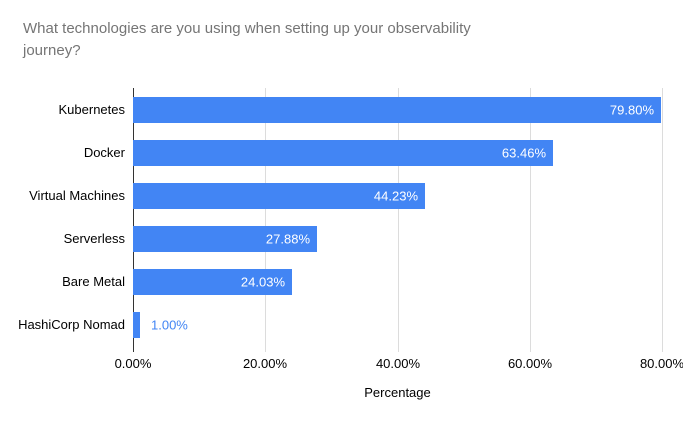  I want to click on x-tick-label: 60.00%, so click(530, 363).